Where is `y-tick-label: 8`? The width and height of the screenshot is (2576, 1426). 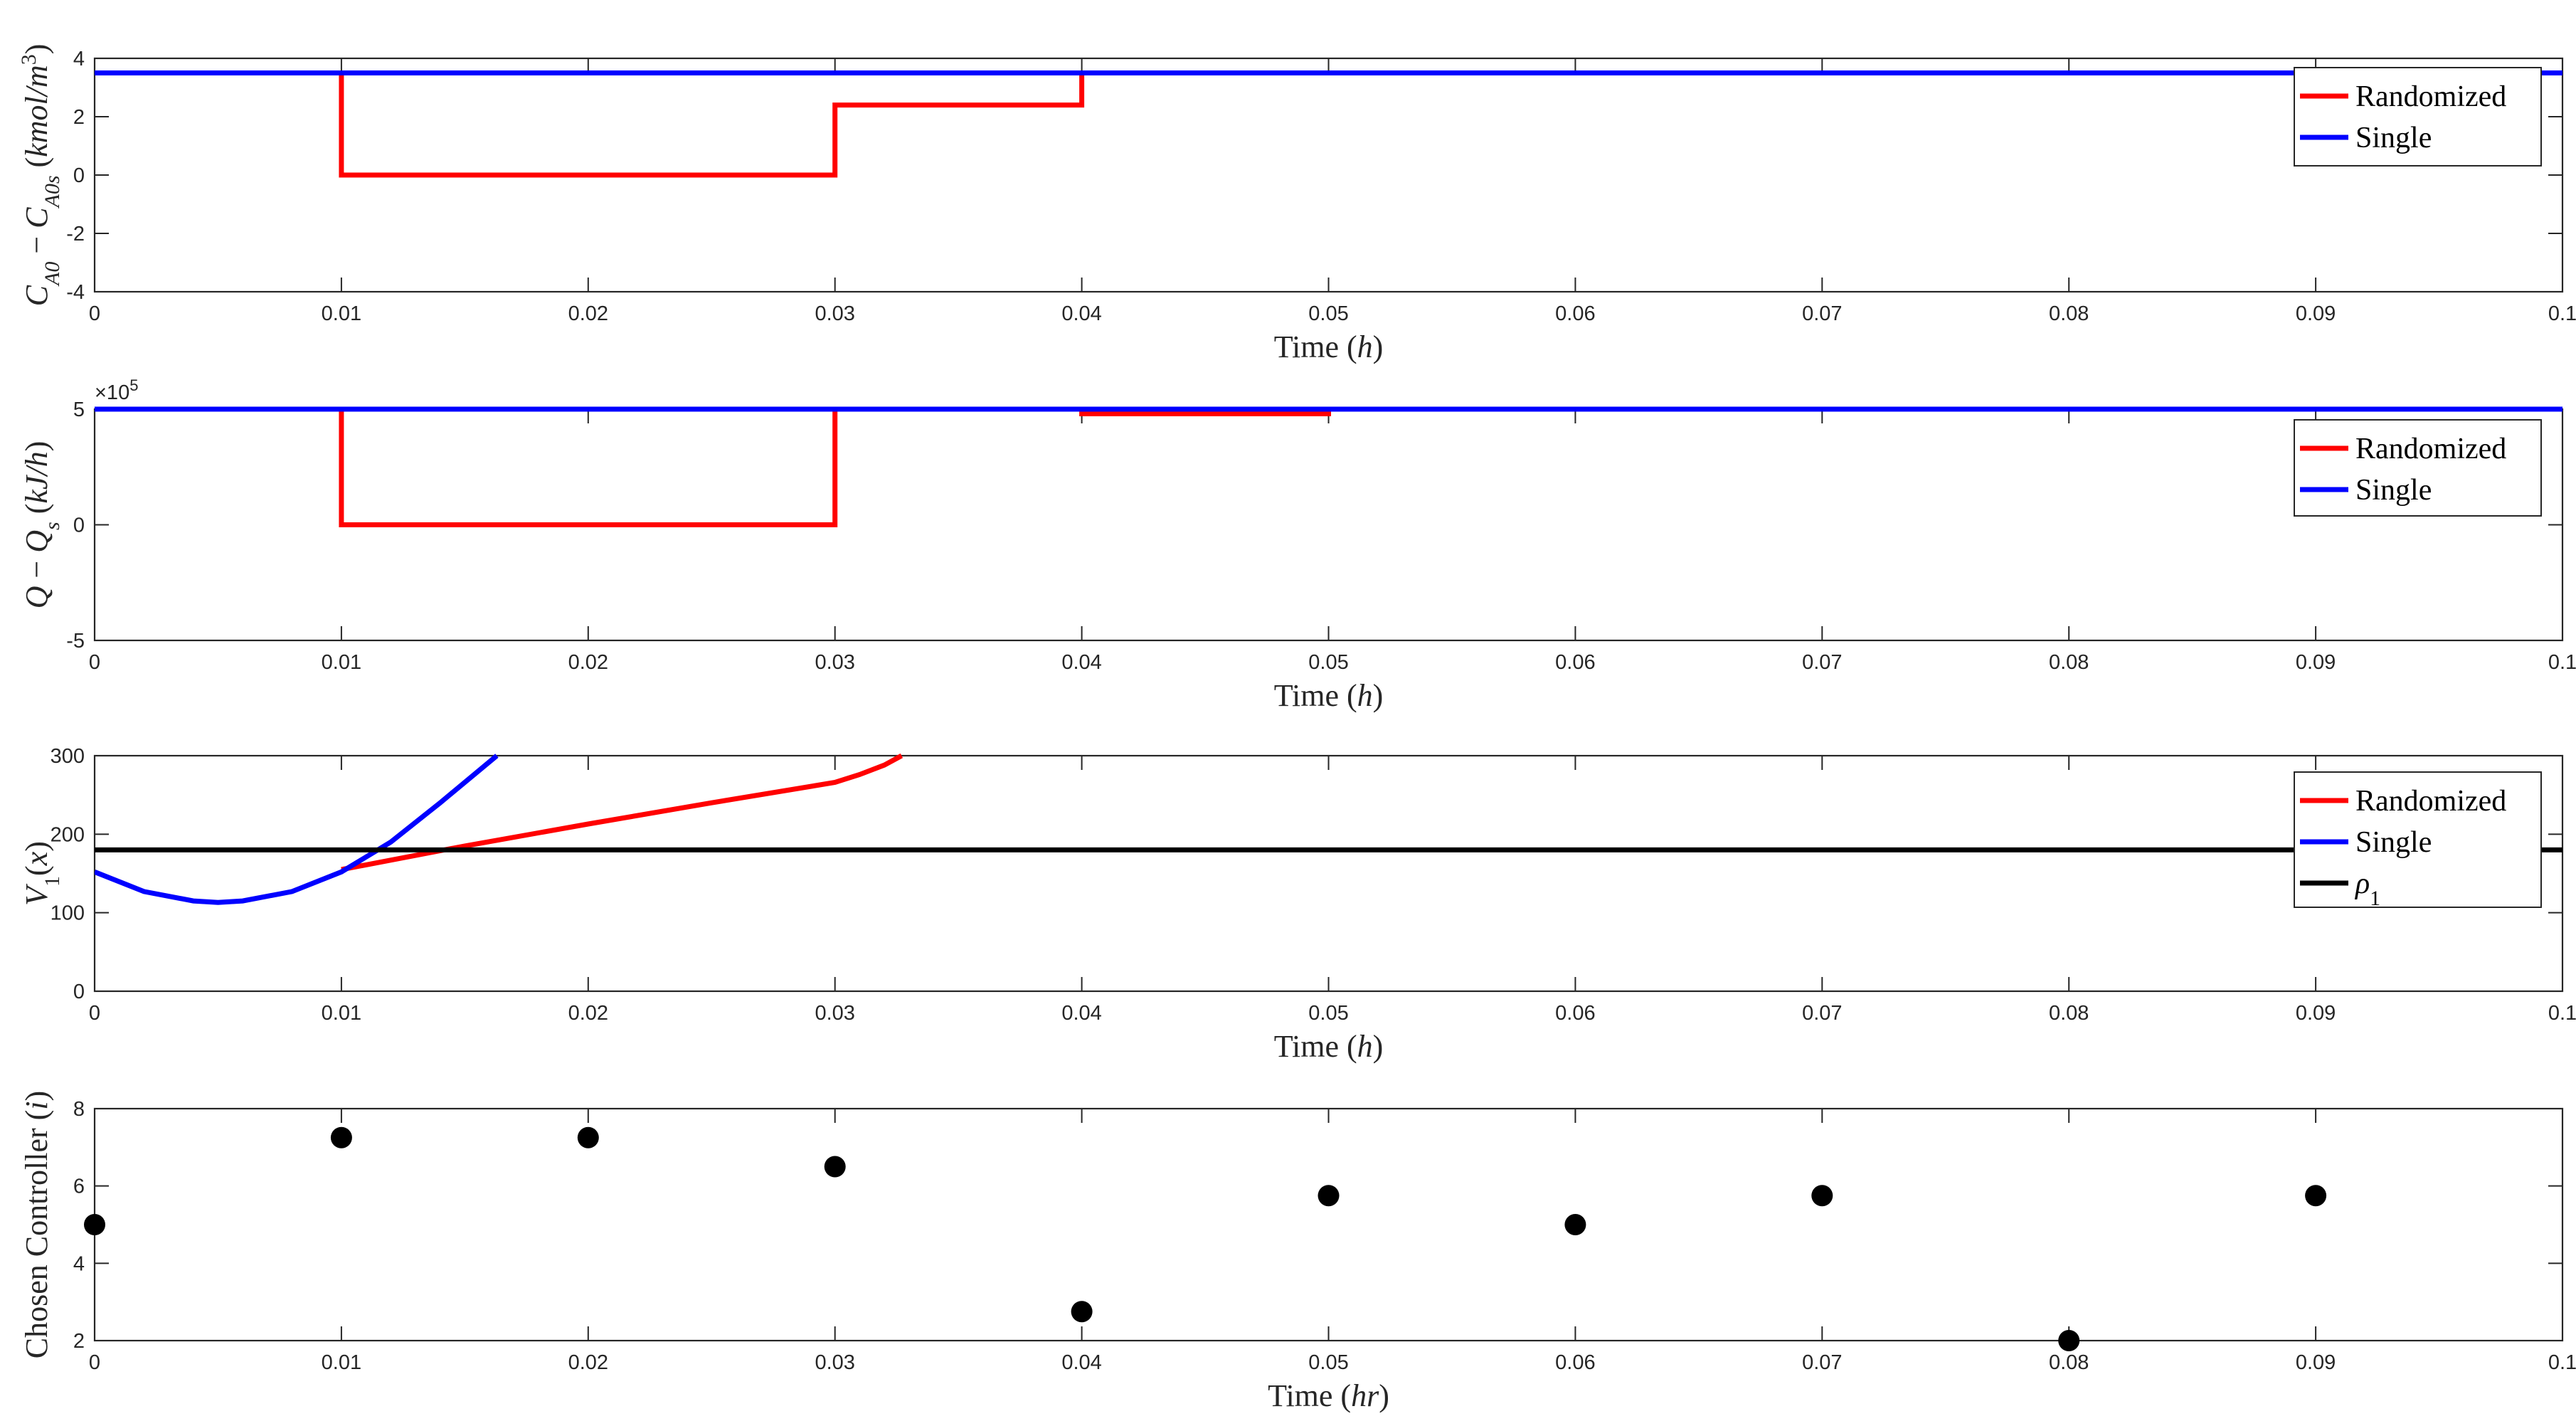
y-tick-label: 8 is located at coordinates (79, 1110).